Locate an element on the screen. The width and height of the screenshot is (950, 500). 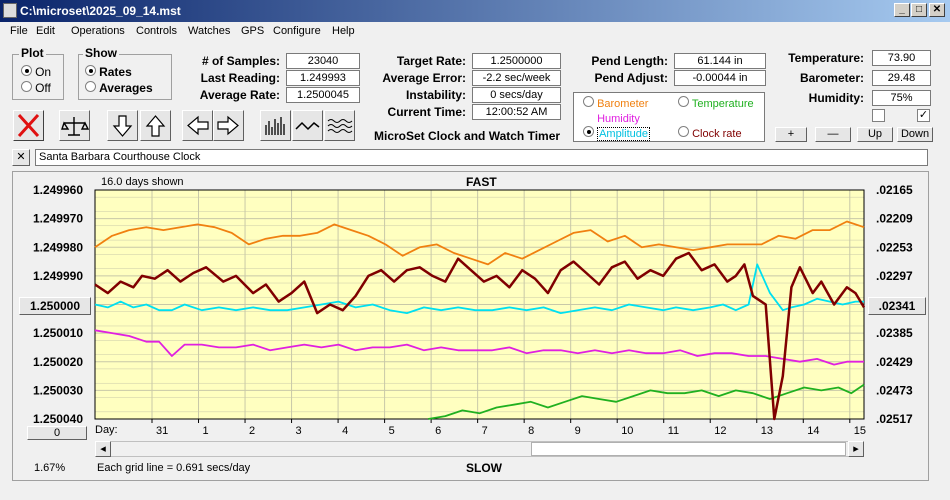
show-group-title: Show is located at coordinates (101, 53).